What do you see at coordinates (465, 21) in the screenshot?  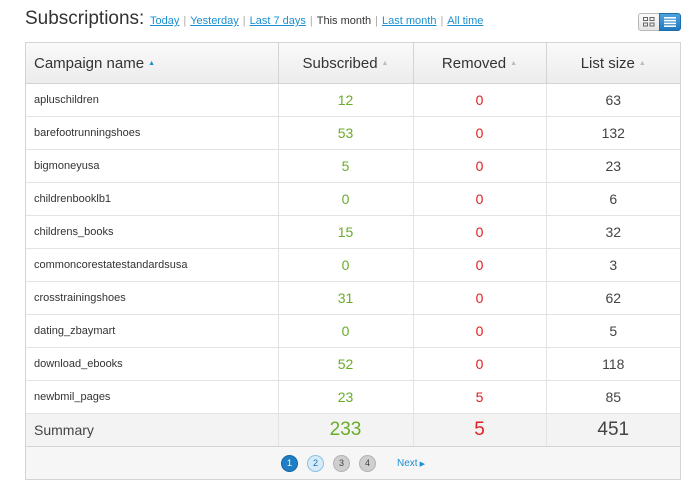 I see `filter-all-time: All time` at bounding box center [465, 21].